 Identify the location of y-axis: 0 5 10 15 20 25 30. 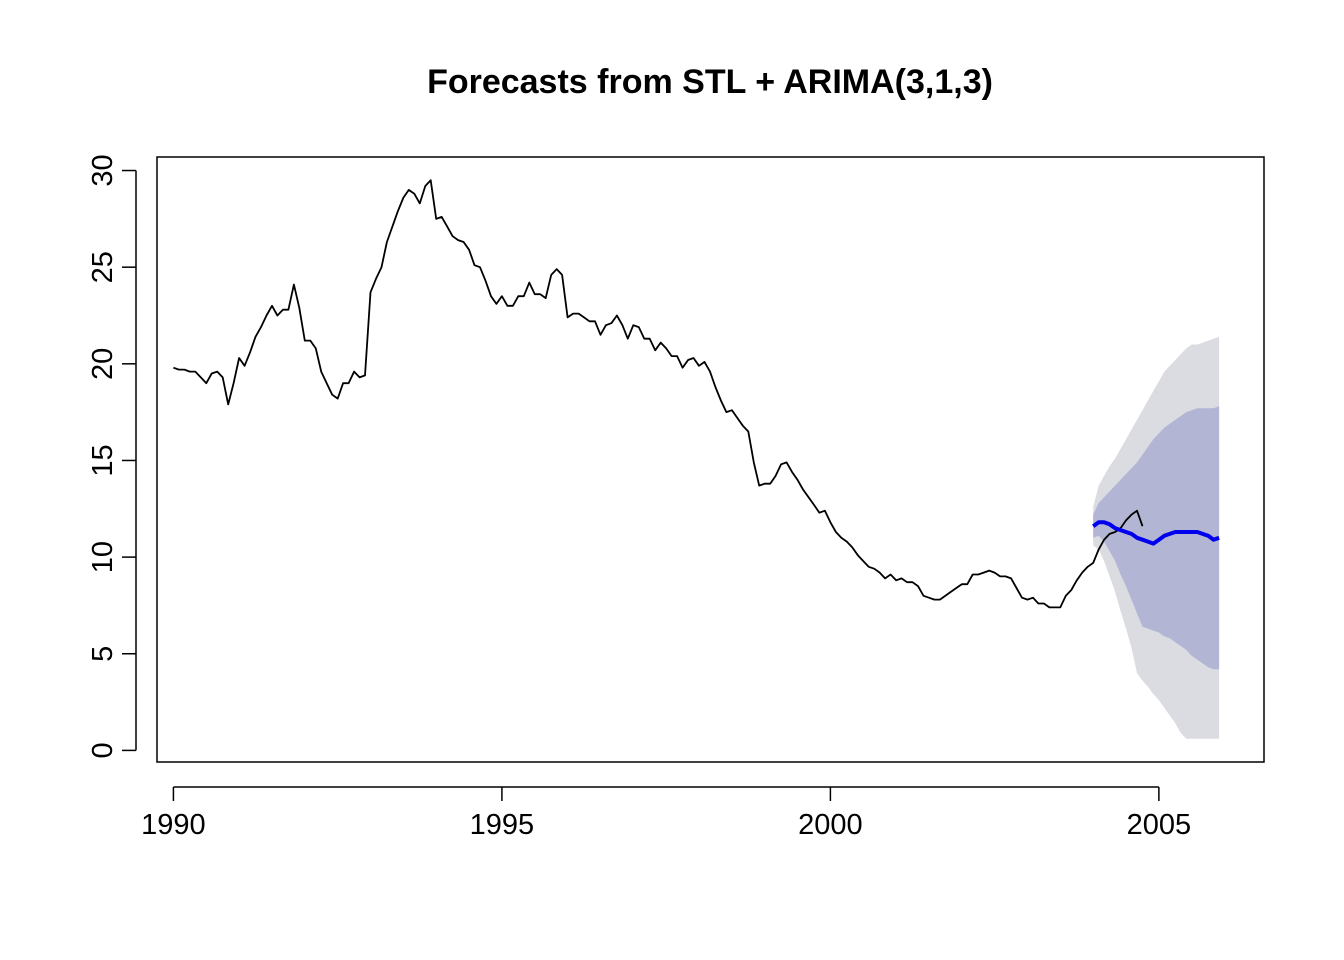
(112, 456).